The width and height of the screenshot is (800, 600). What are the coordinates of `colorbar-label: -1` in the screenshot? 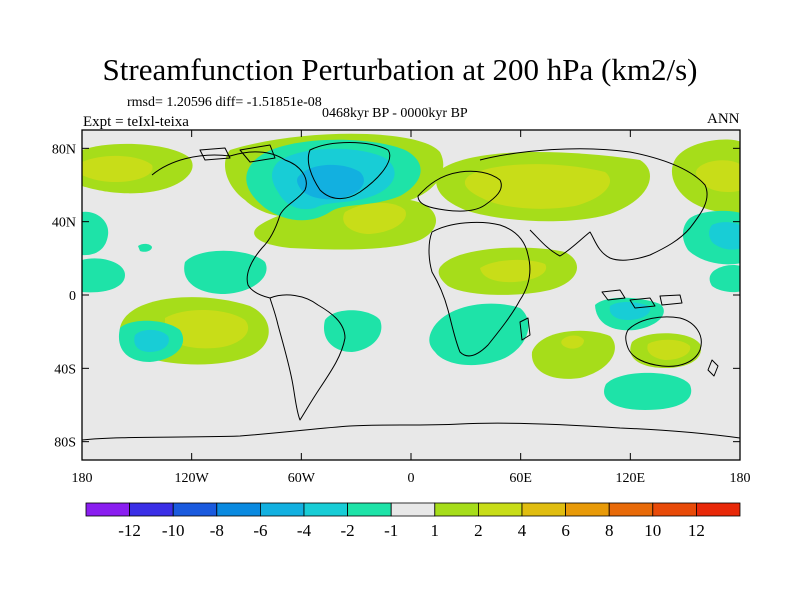 It's located at (391, 530).